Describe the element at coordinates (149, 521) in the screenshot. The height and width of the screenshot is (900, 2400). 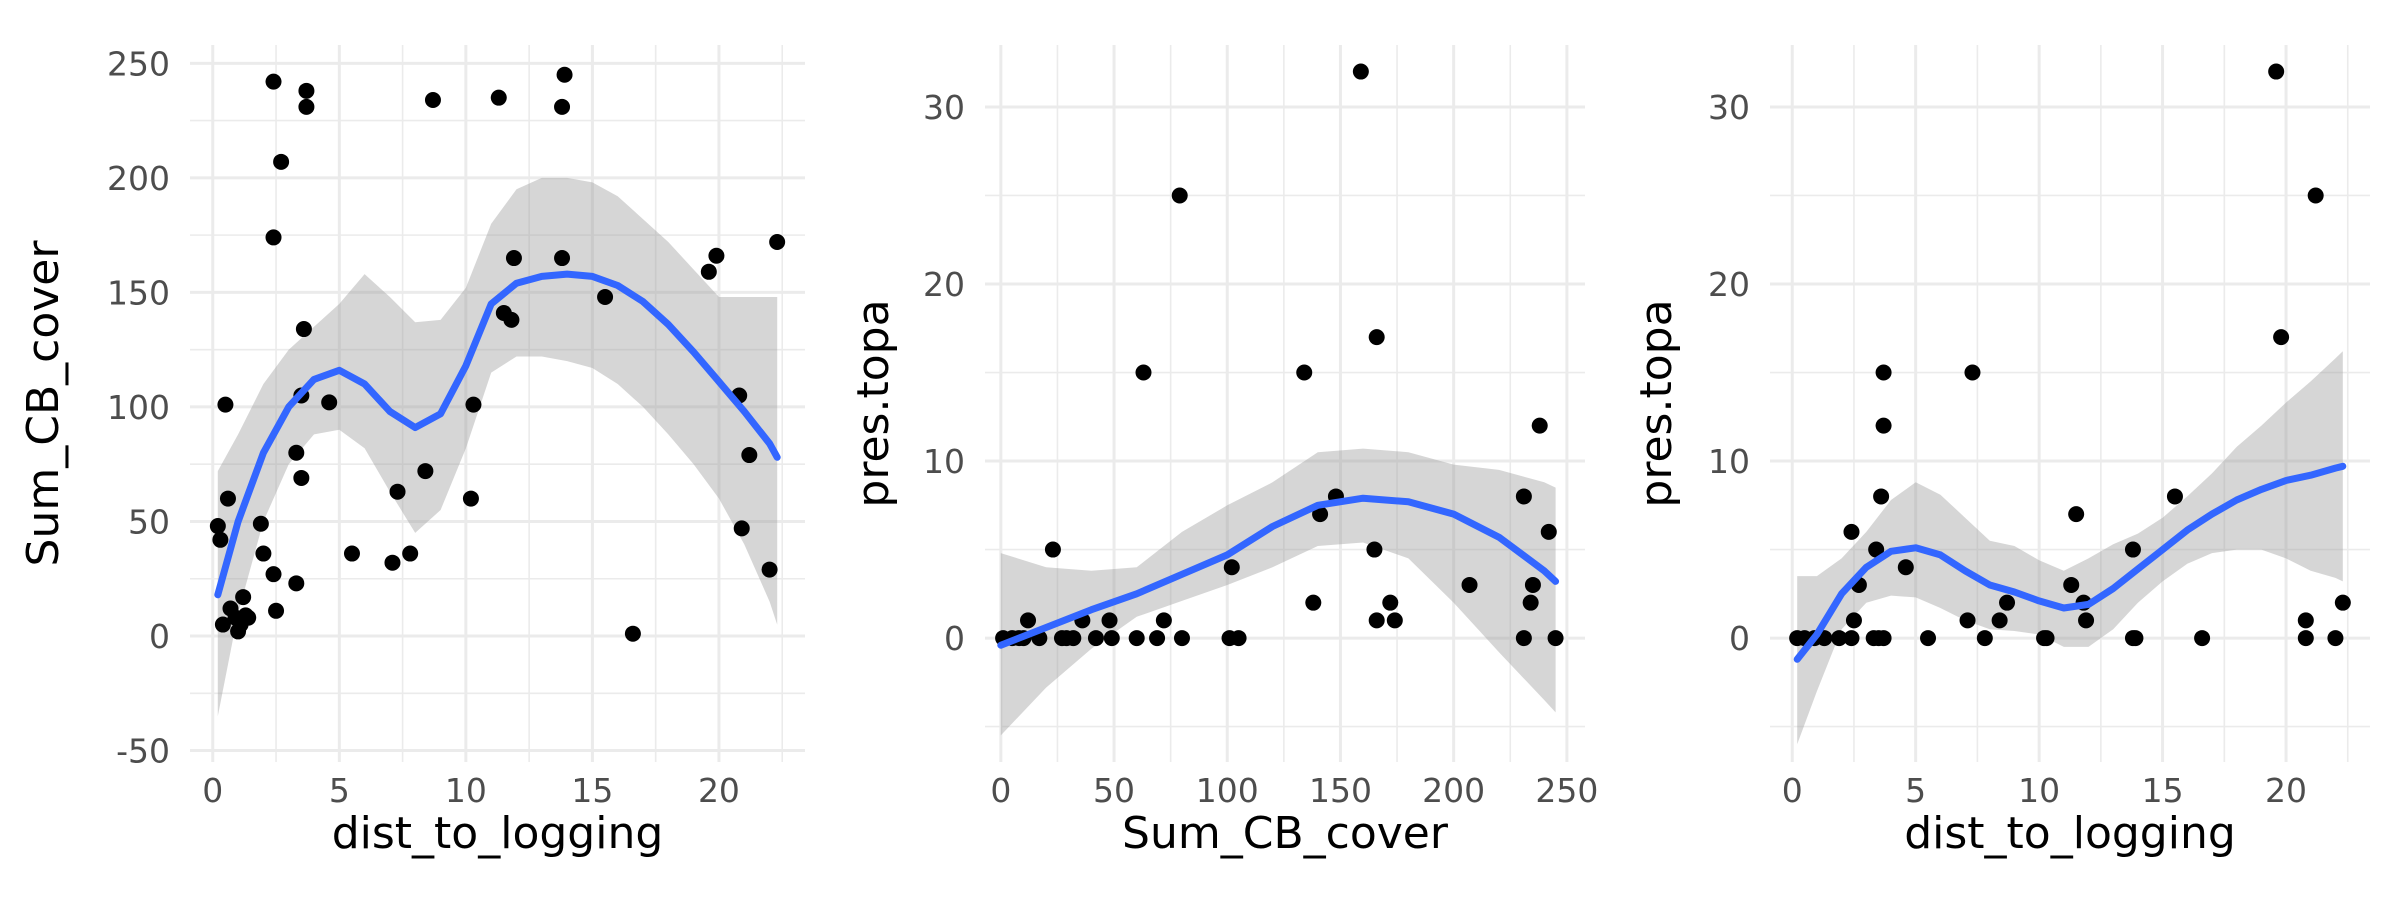
I see `y-tick-label: 50` at that location.